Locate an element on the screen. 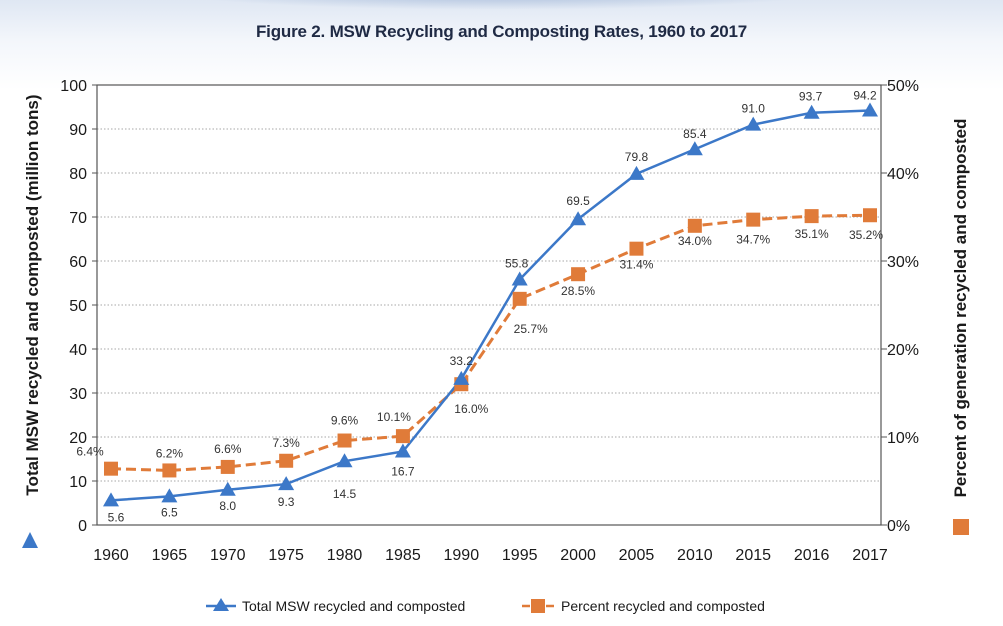 This screenshot has height=626, width=1003. x-tick-label: 1985 is located at coordinates (403, 555).